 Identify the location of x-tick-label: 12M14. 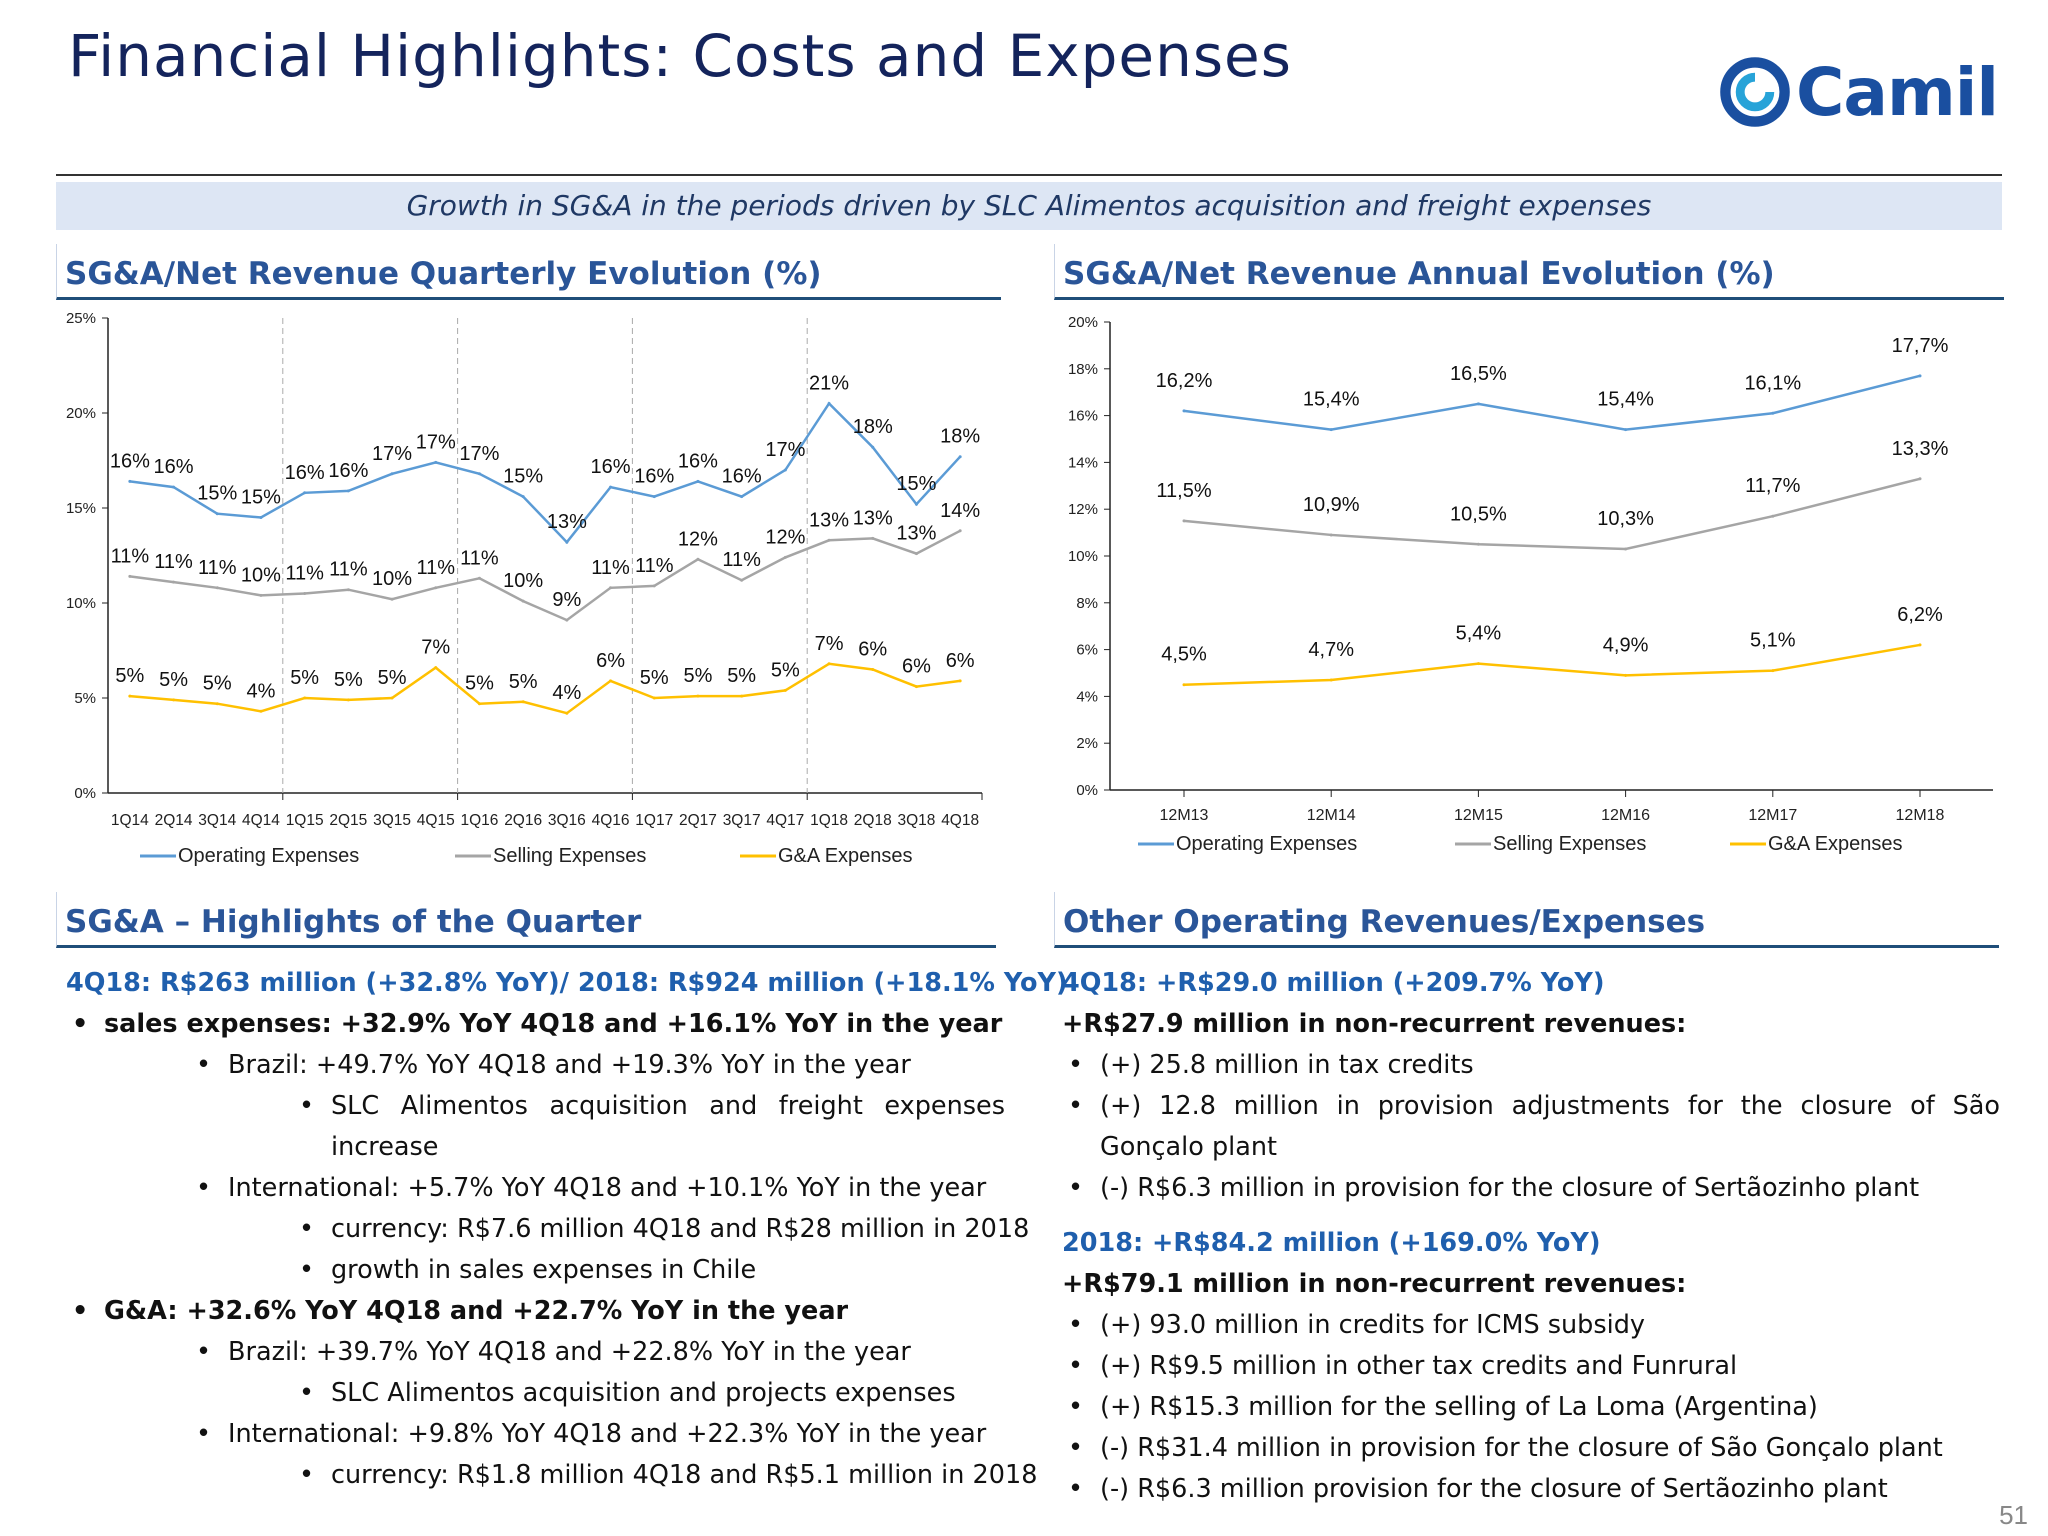
(1331, 815).